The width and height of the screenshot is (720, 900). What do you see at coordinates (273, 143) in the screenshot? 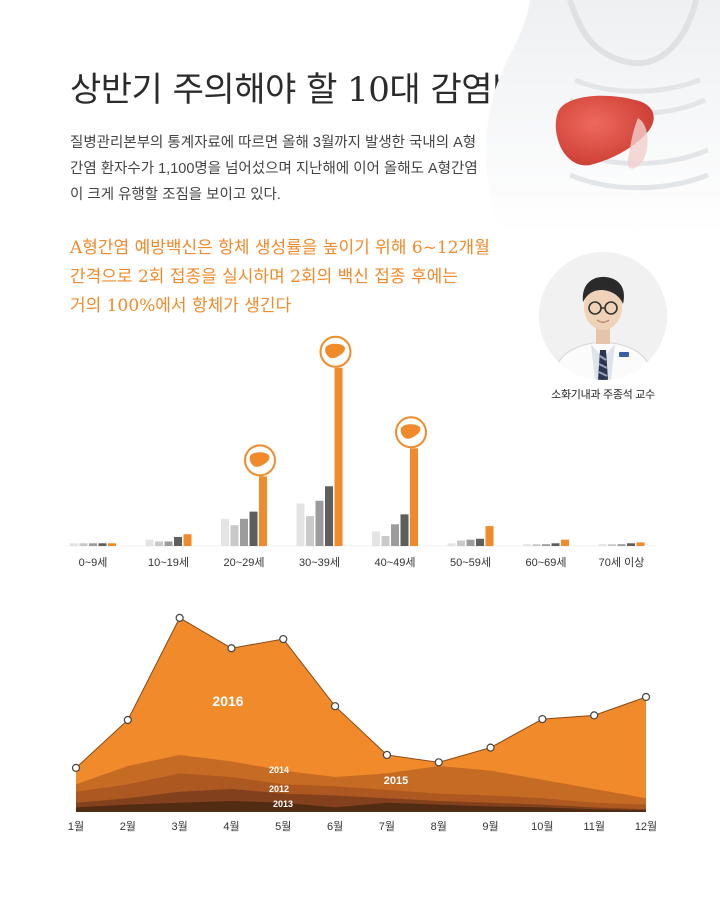
I see `intro-line: 질병관리본부의 통계자료에 따르면 올해 3월까지 발생한 국내의 A형` at bounding box center [273, 143].